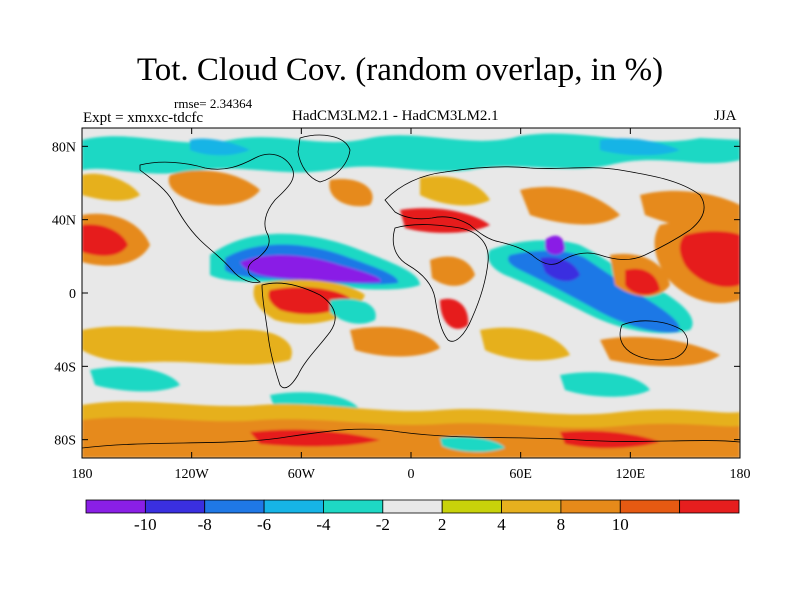 This screenshot has width=800, height=600. Describe the element at coordinates (302, 474) in the screenshot. I see `lon-tick-label: 60W` at that location.